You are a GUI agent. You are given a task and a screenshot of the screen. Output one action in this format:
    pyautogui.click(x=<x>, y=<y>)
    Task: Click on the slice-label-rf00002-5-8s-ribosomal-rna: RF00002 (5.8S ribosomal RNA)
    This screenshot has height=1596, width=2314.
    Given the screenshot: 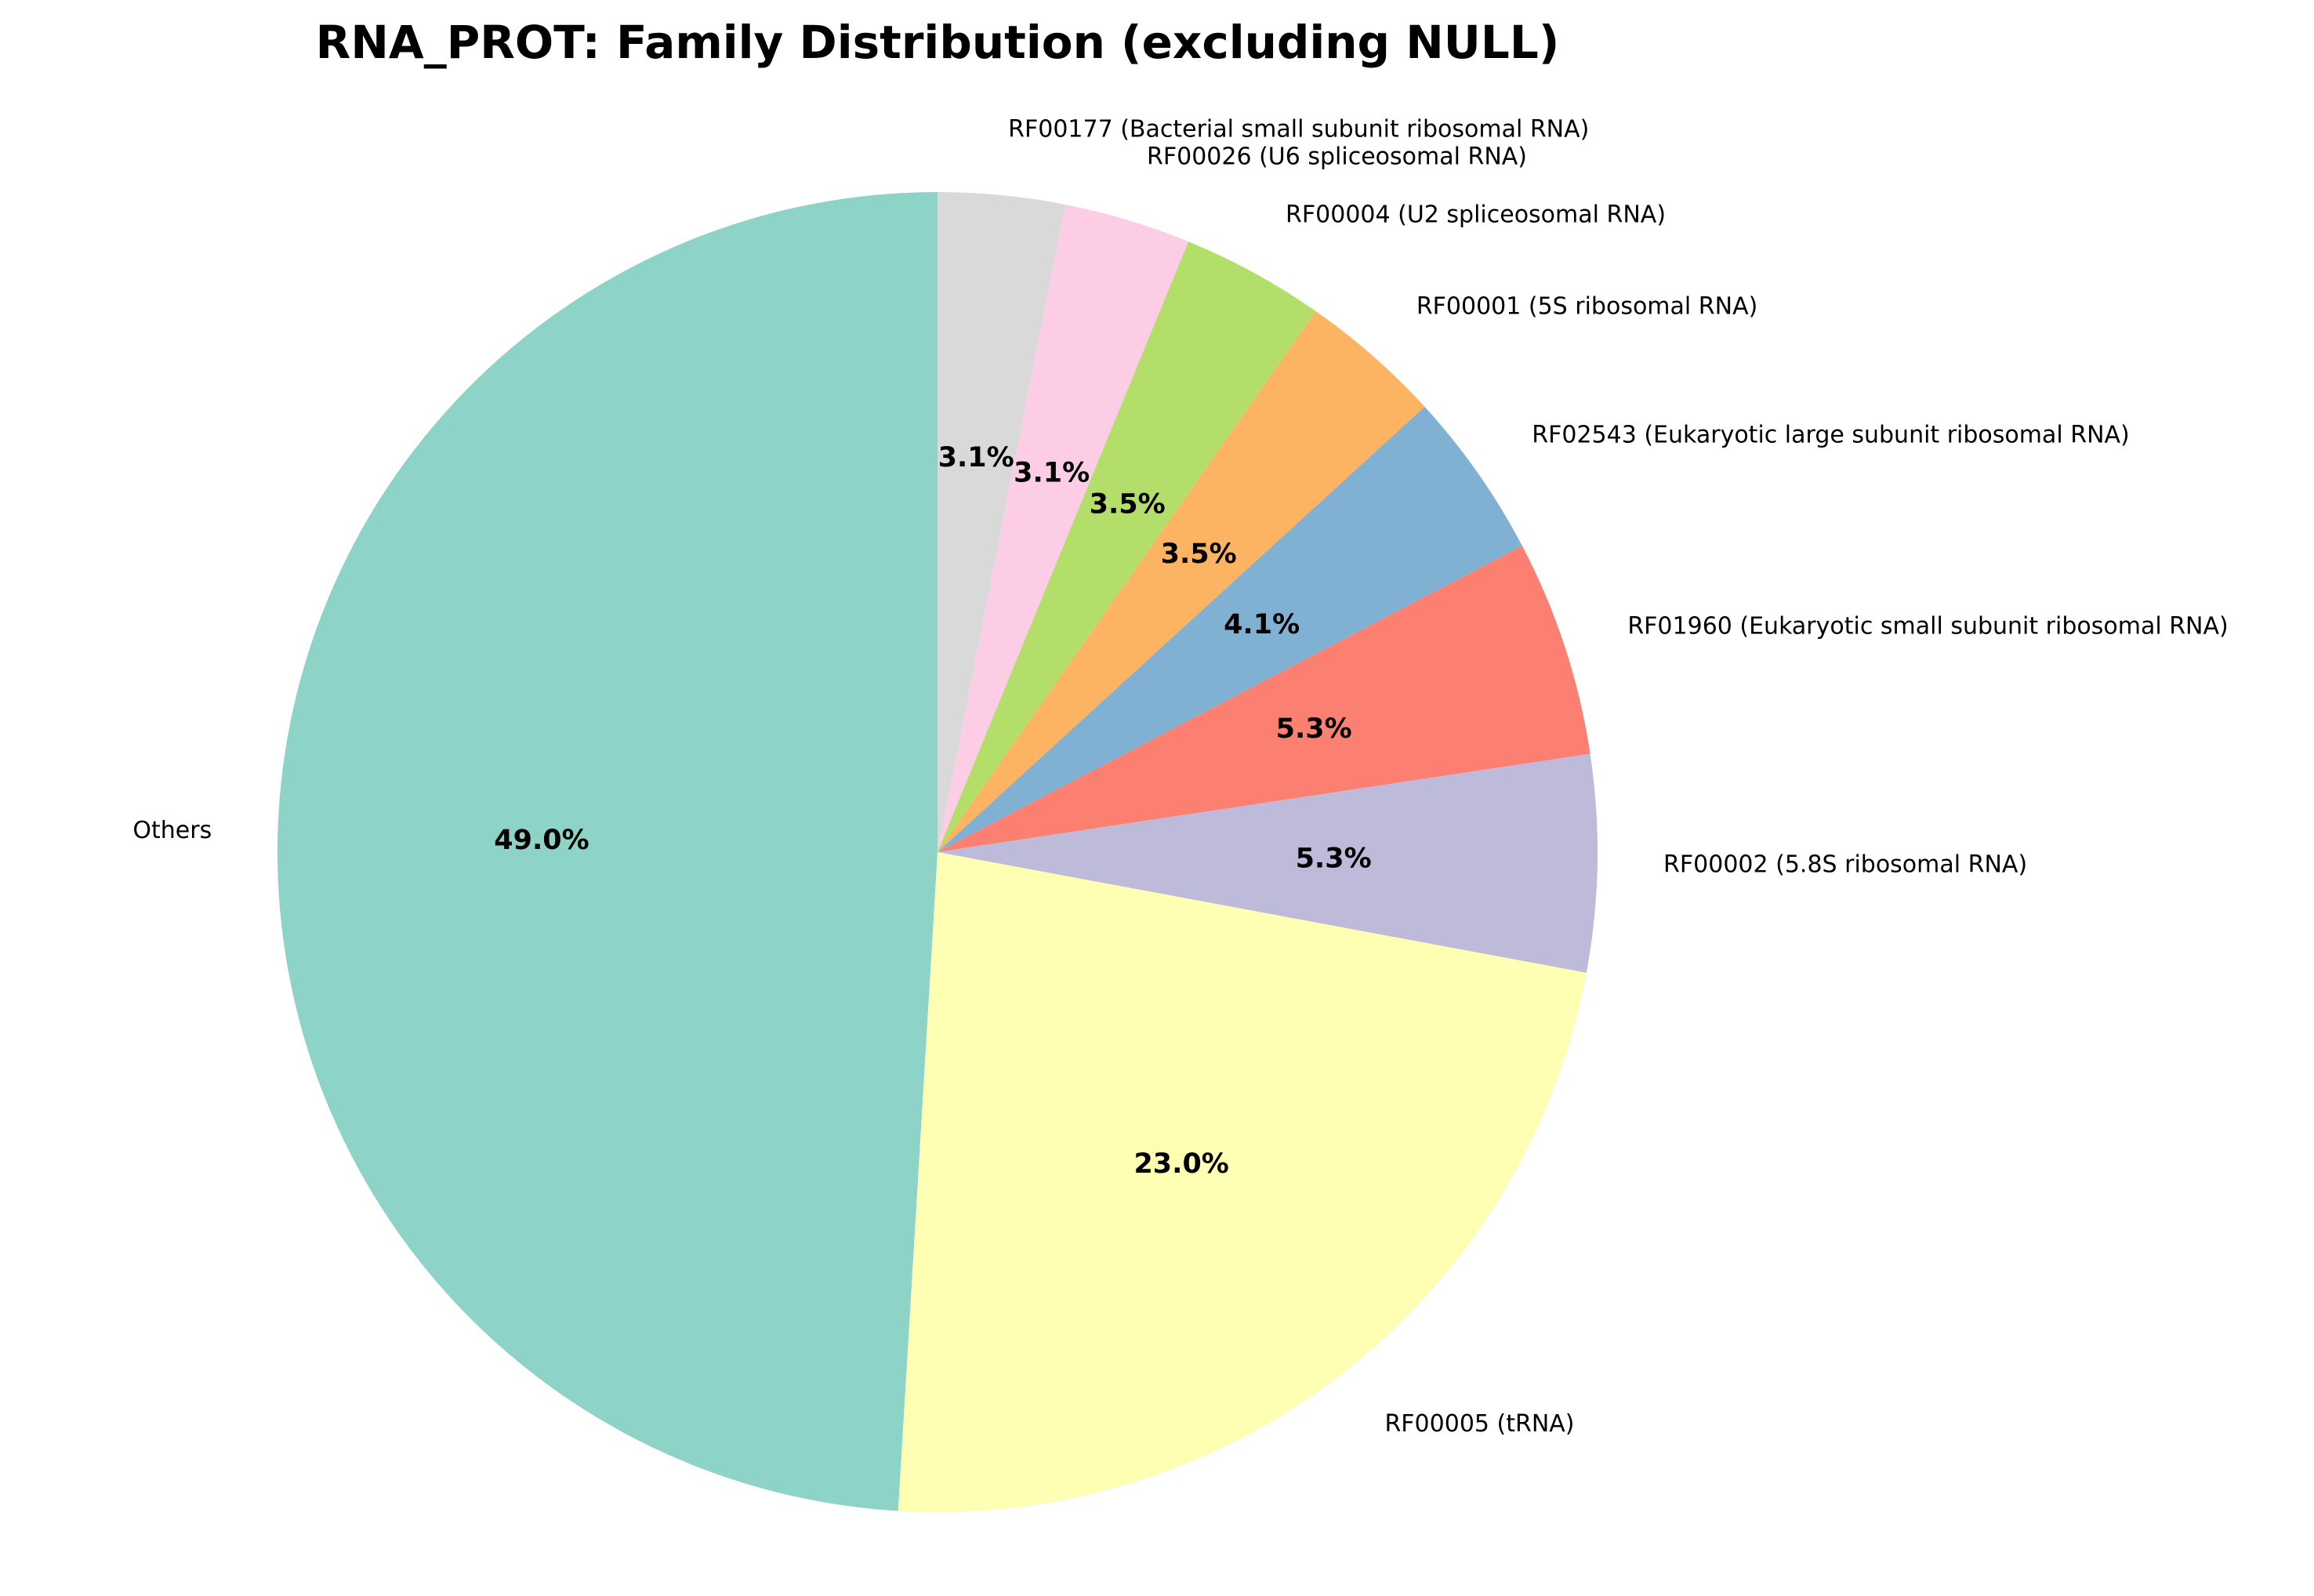 What is the action you would take?
    pyautogui.click(x=1845, y=865)
    